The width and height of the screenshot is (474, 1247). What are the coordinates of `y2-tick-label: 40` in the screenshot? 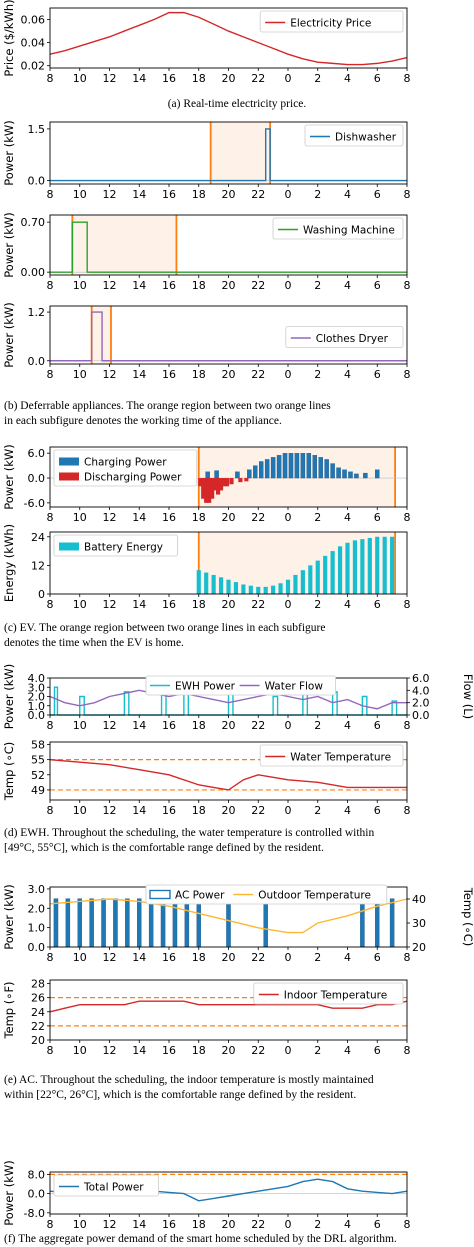 It's located at (419, 899).